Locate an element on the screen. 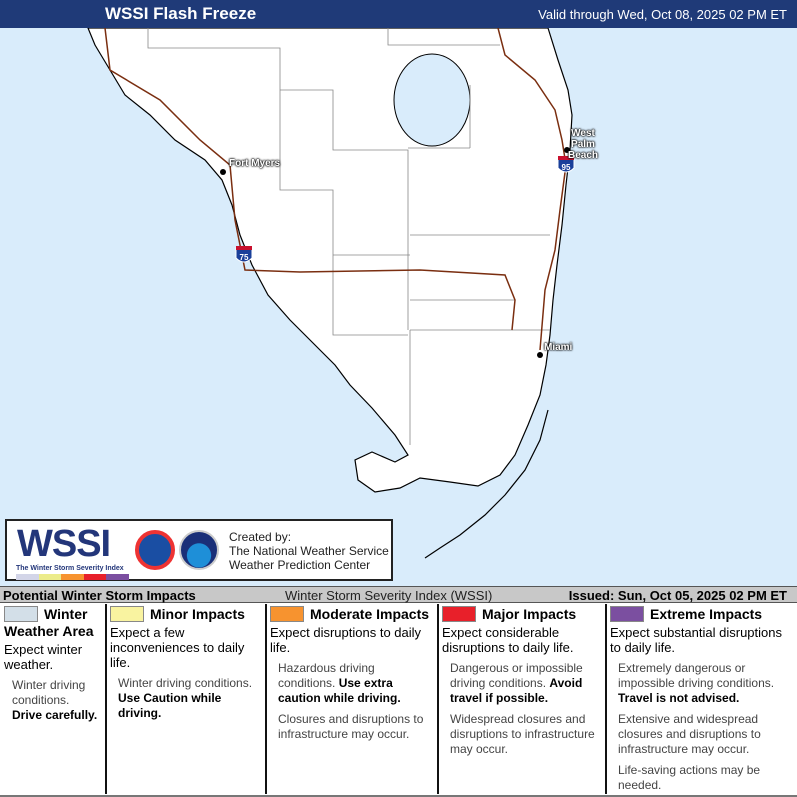  legend-title-text: Extreme Impacts is located at coordinates (706, 614).